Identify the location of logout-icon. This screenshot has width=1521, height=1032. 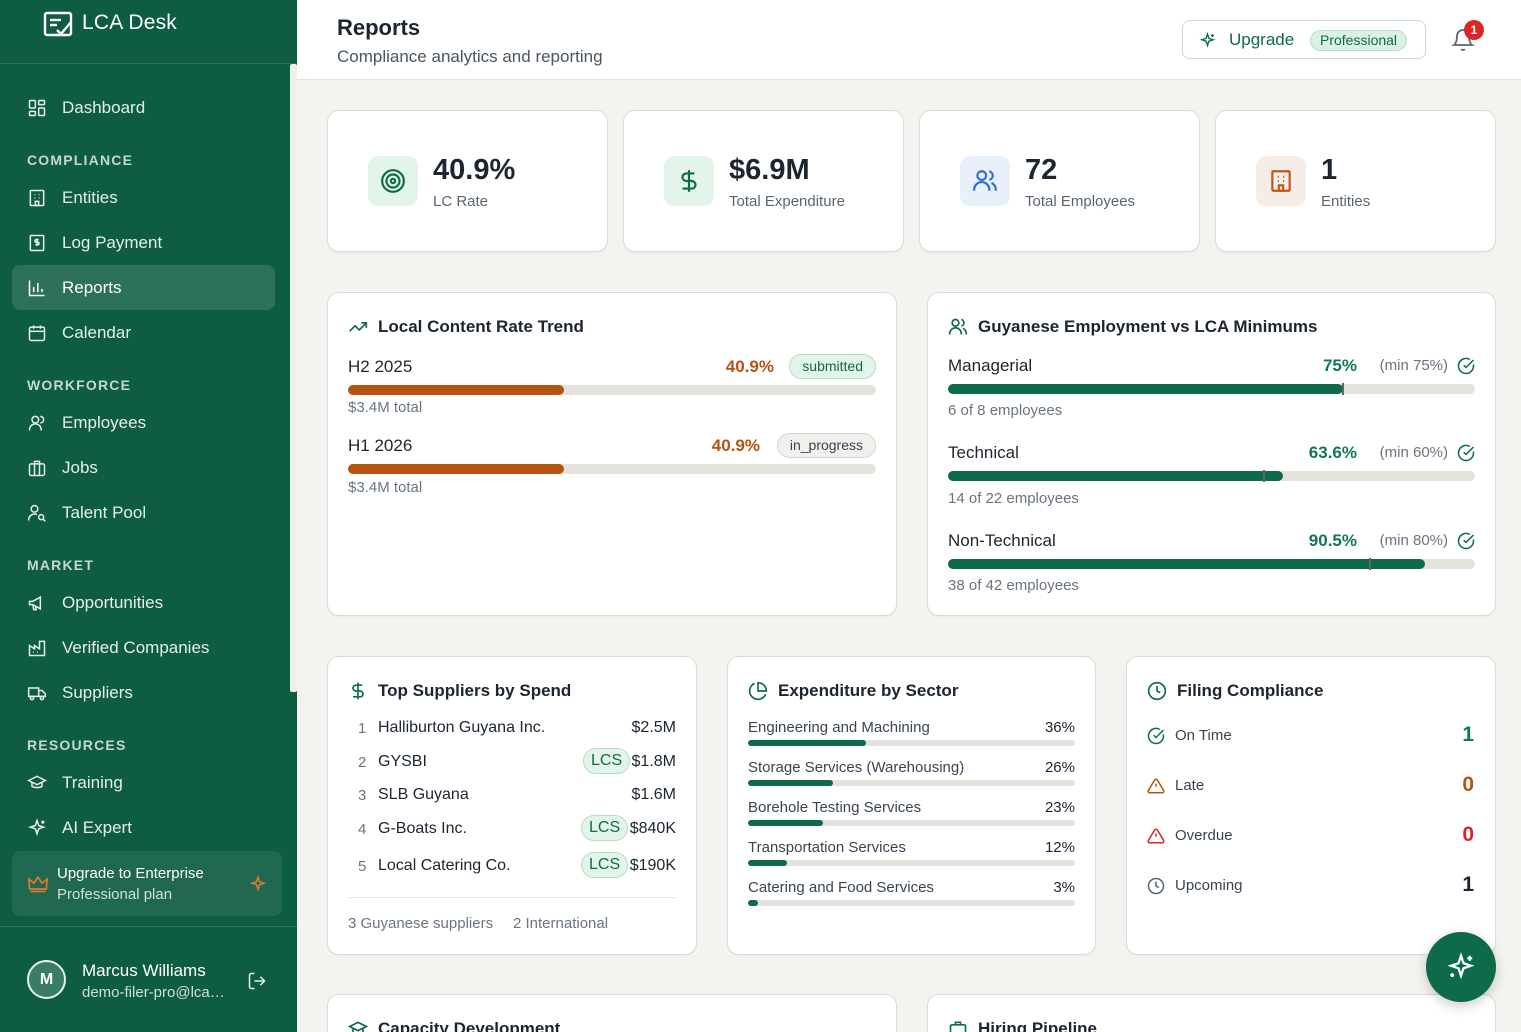
(257, 981).